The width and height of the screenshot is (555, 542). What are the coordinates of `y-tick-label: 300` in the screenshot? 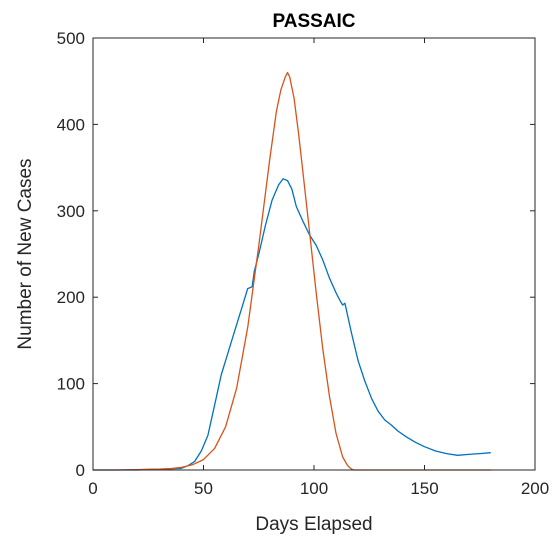 It's located at (71, 211).